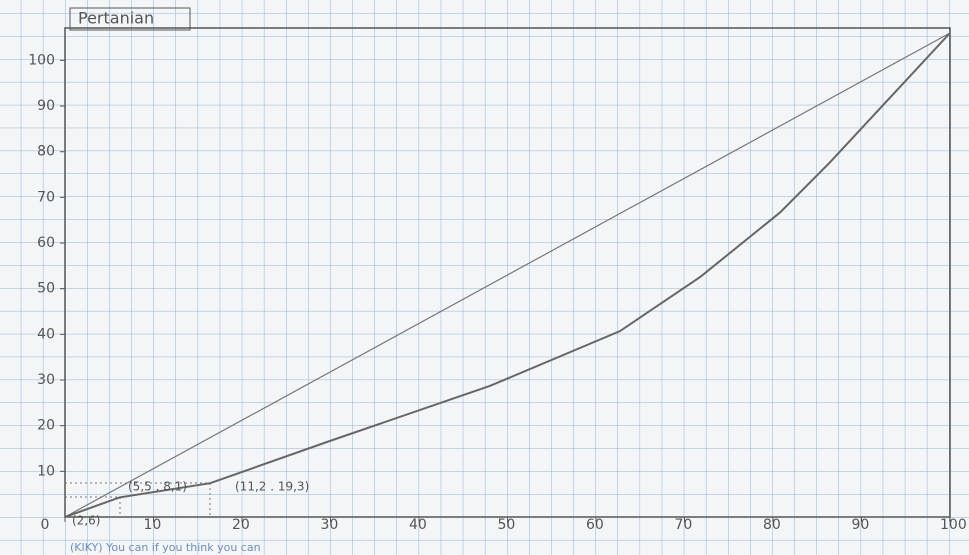 The width and height of the screenshot is (969, 555). I want to click on x-tick-label: 40, so click(418, 525).